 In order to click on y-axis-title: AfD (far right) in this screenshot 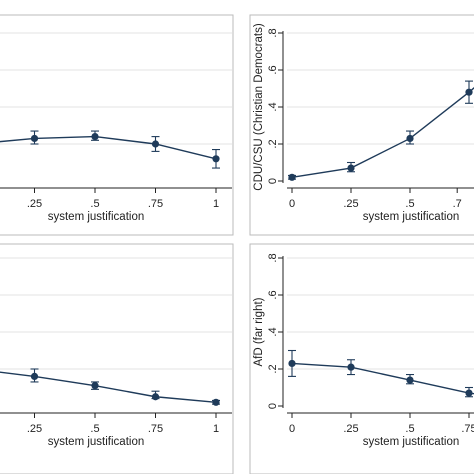, I will do `click(259, 331)`.